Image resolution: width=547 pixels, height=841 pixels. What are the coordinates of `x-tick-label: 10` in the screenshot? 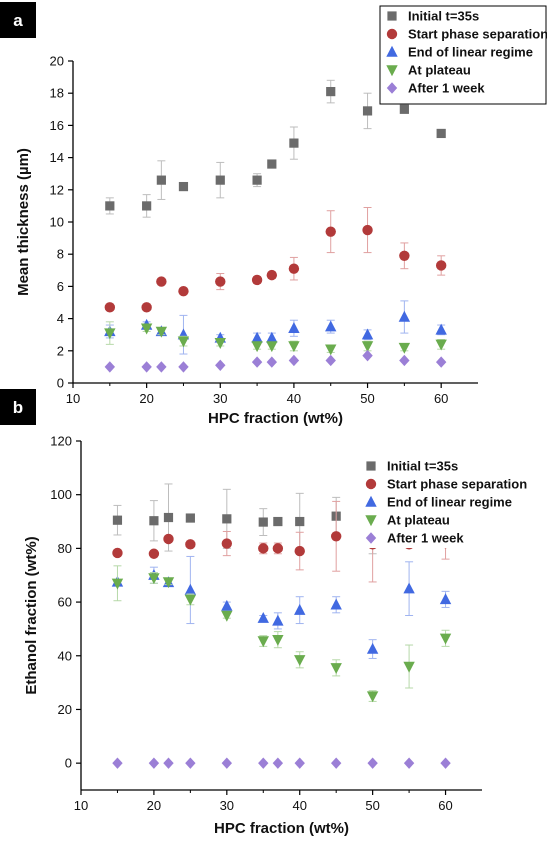 It's located at (81, 805).